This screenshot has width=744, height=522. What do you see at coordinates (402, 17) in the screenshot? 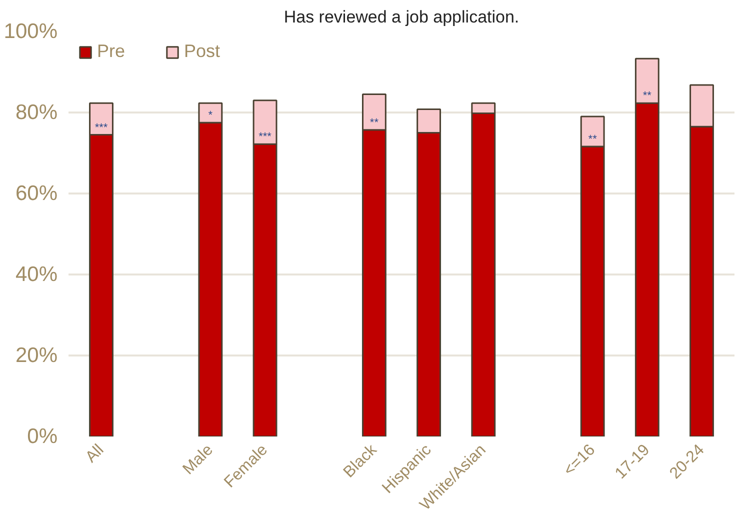
I see `chart-title: Has reviewed a job application.` at bounding box center [402, 17].